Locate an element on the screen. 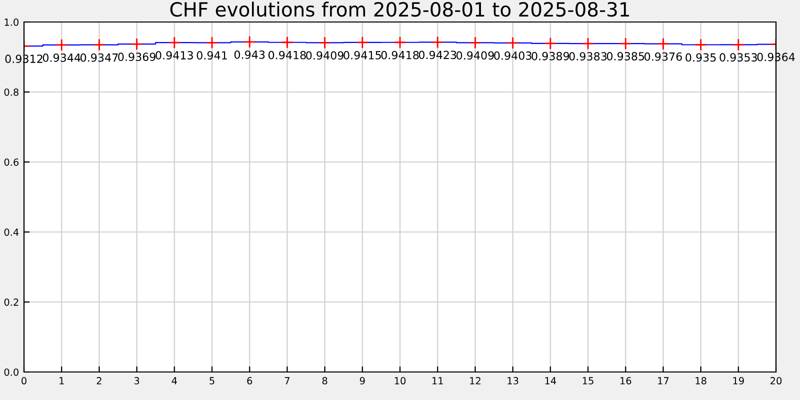 This screenshot has width=800, height=400. data-label: 0.941 is located at coordinates (211, 55).